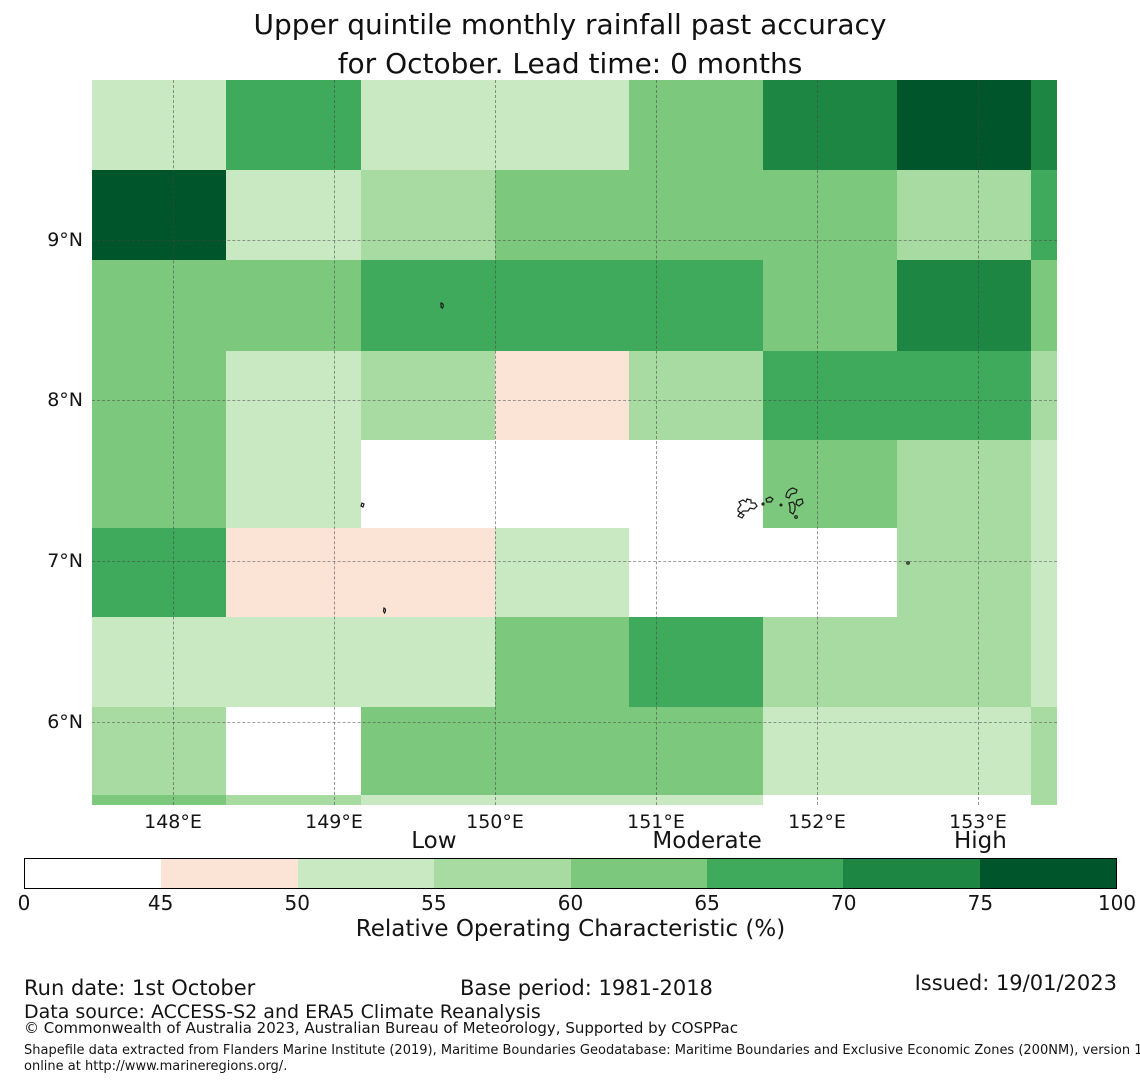 The height and width of the screenshot is (1080, 1140). Describe the element at coordinates (160, 903) in the screenshot. I see `colorbar-tick-label: 45` at that location.